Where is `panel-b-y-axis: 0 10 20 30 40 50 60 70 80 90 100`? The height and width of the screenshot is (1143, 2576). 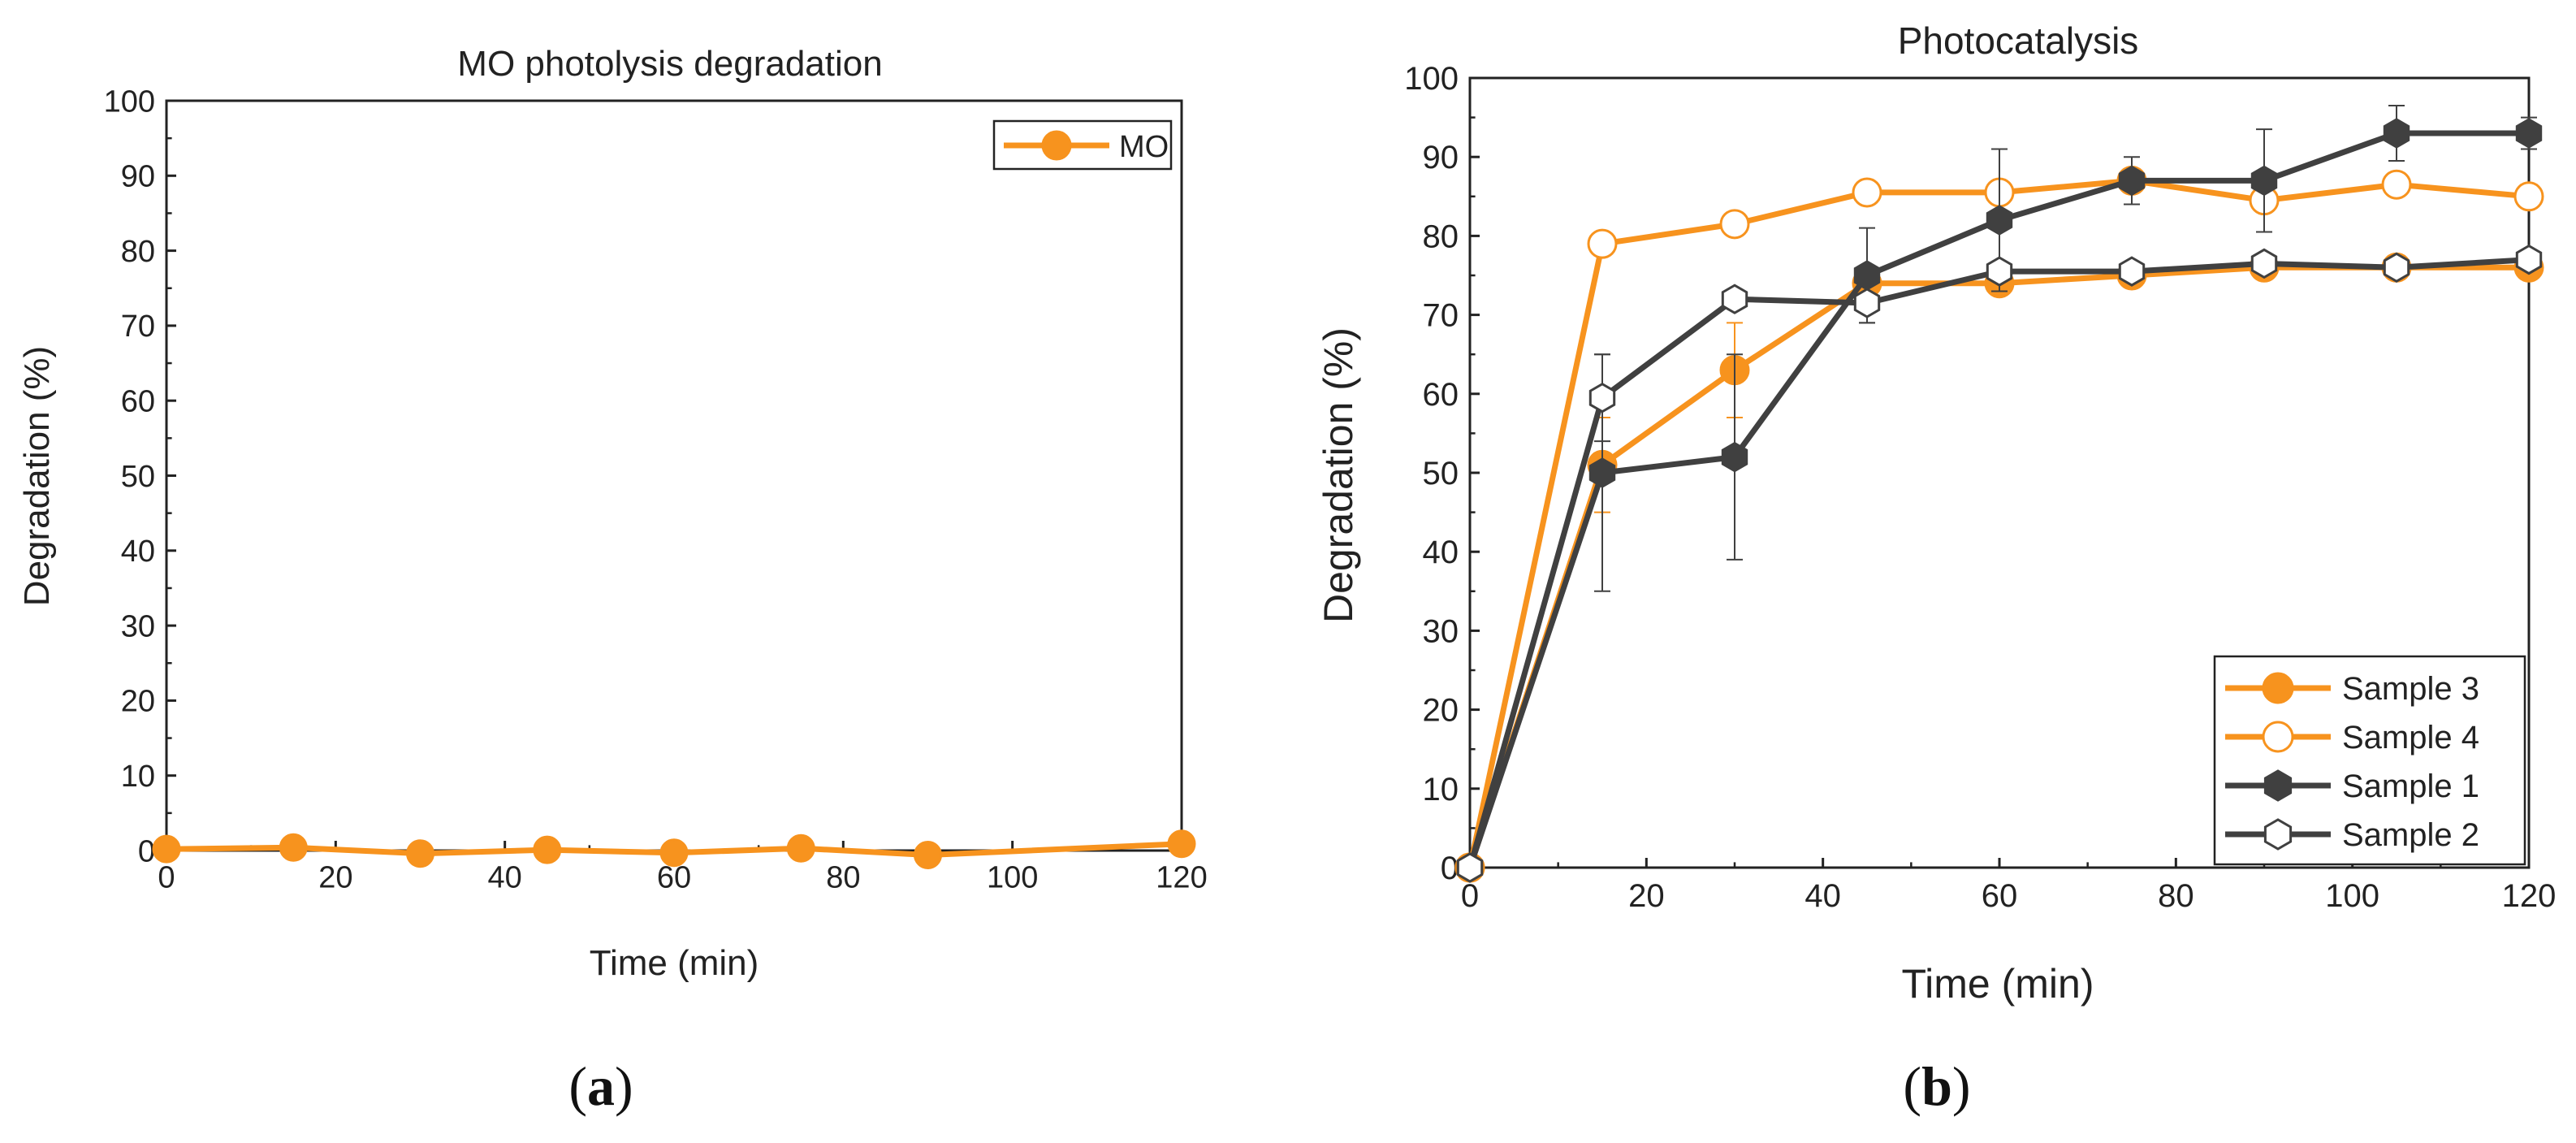 panel-b-y-axis: 0 10 20 30 40 50 60 70 80 90 100 is located at coordinates (1442, 474).